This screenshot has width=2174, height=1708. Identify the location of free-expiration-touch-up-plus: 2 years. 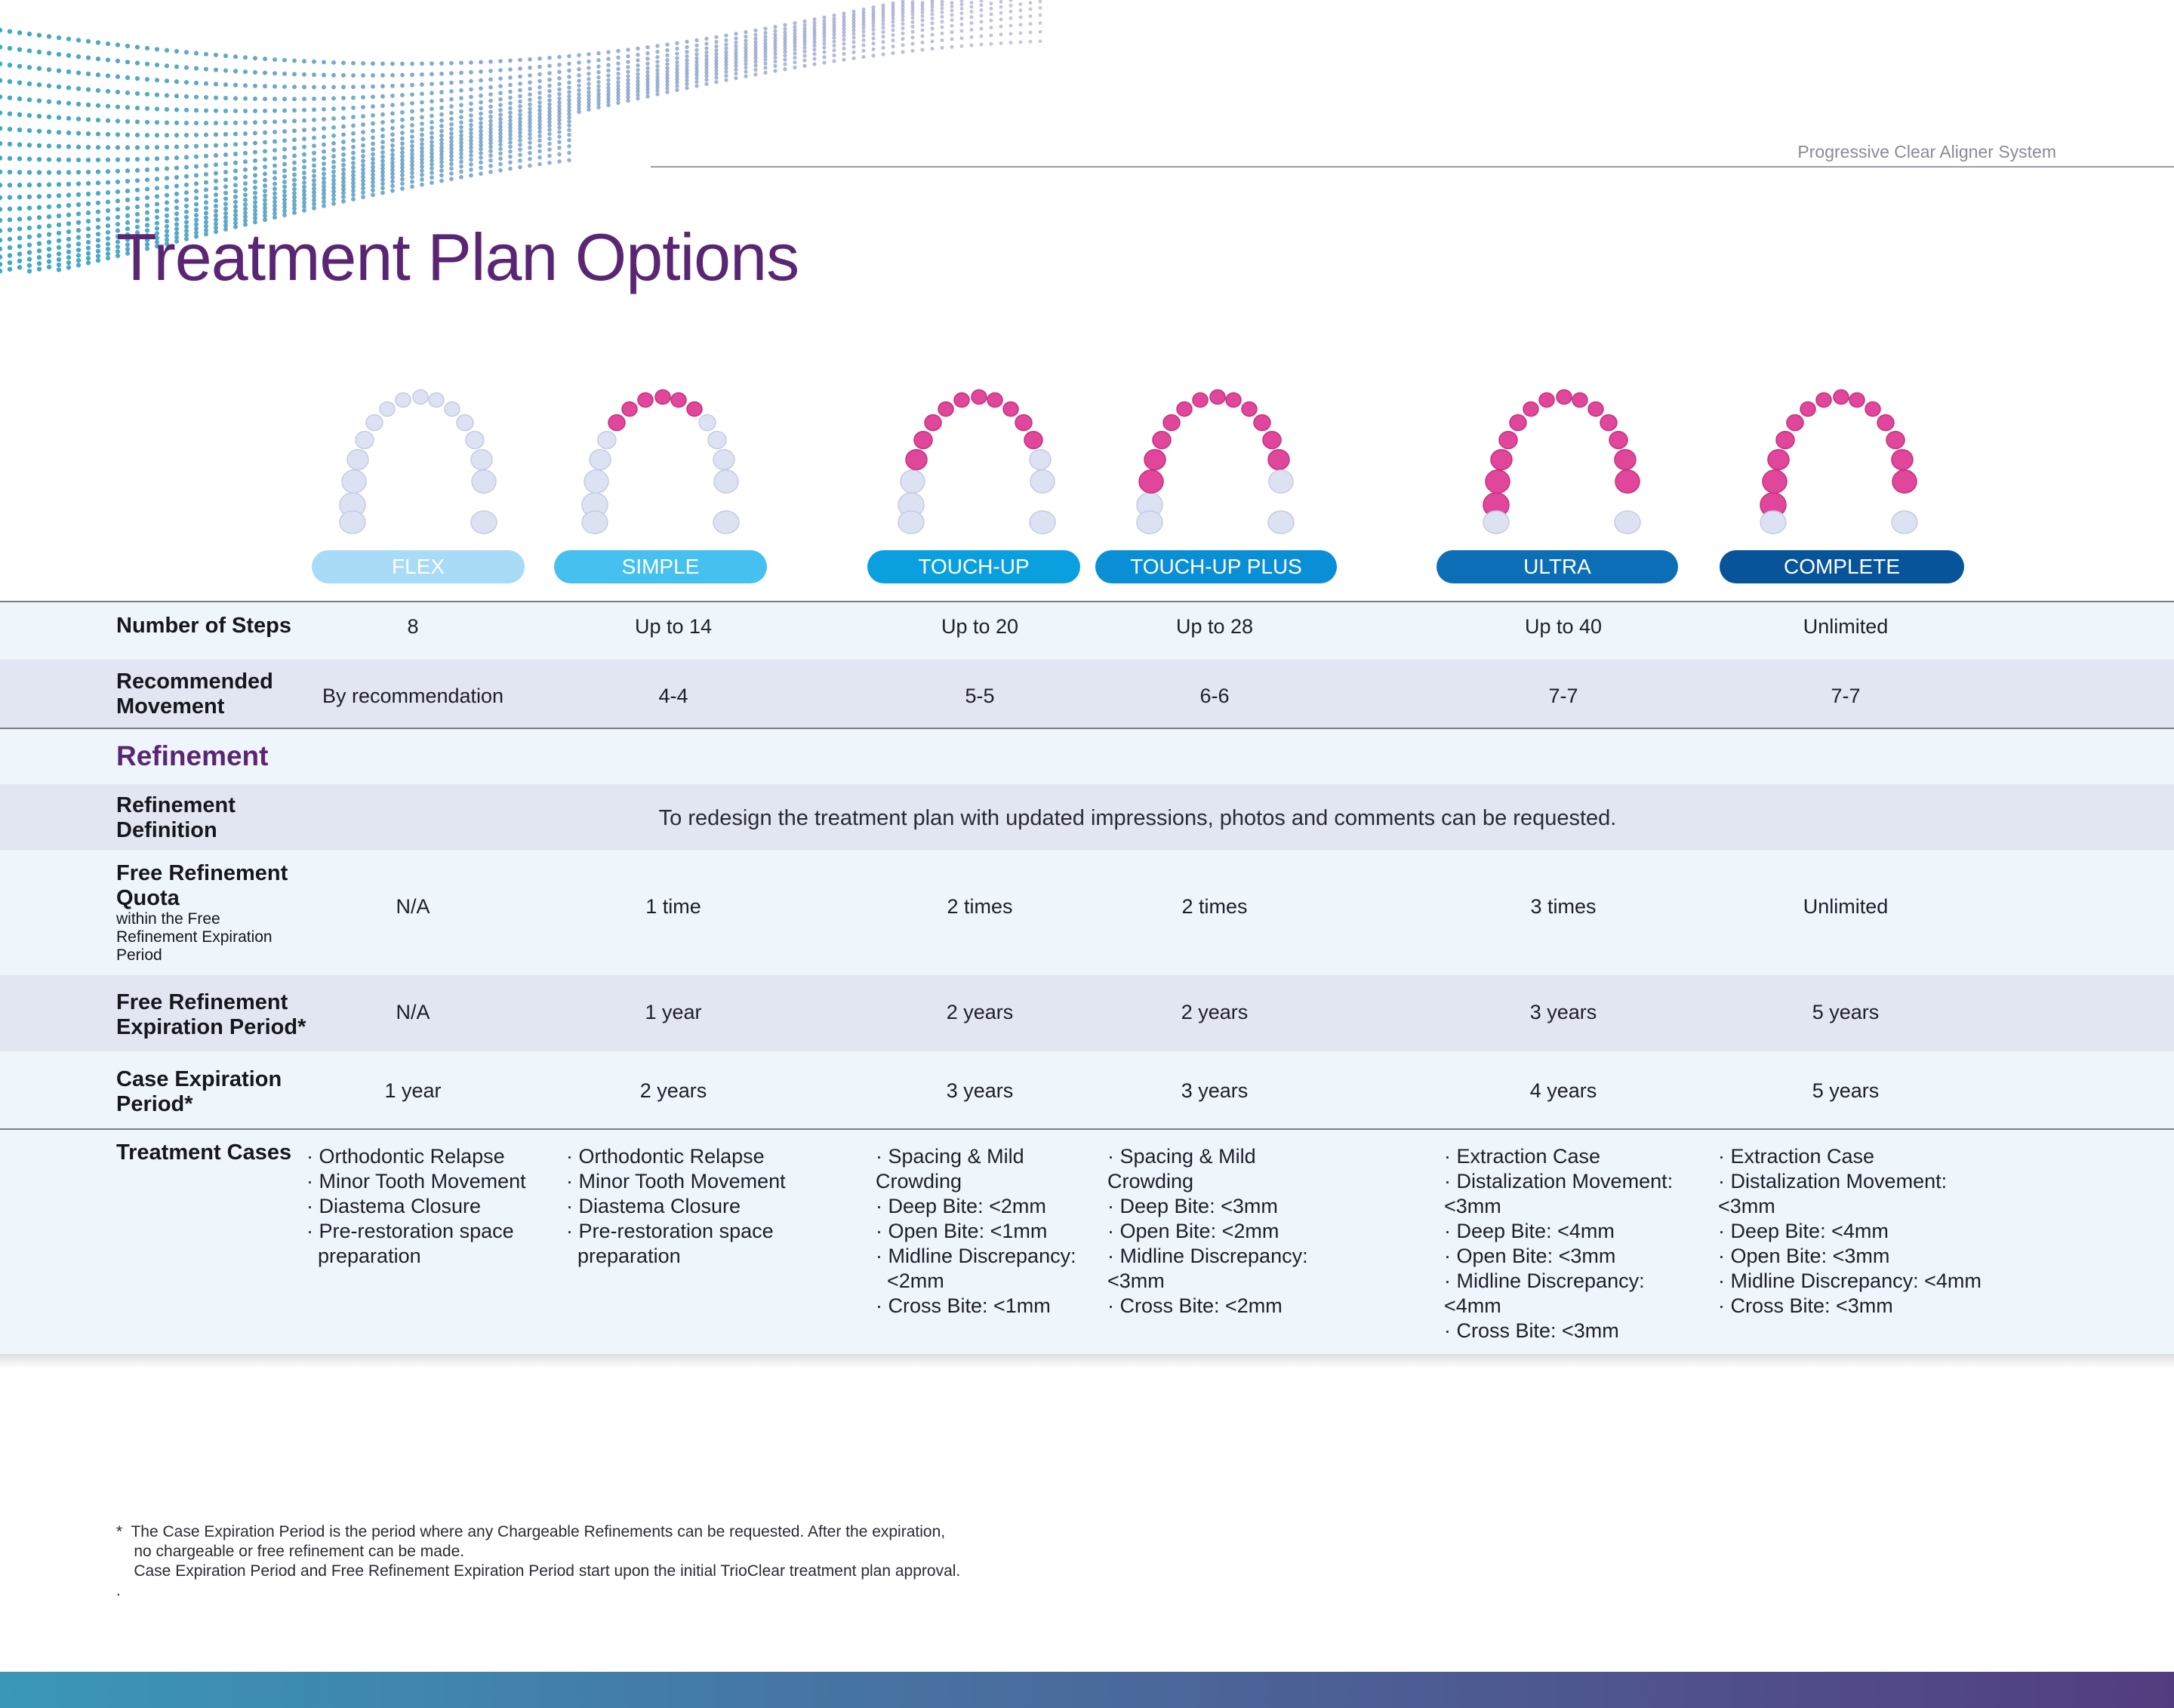
(1215, 1012).